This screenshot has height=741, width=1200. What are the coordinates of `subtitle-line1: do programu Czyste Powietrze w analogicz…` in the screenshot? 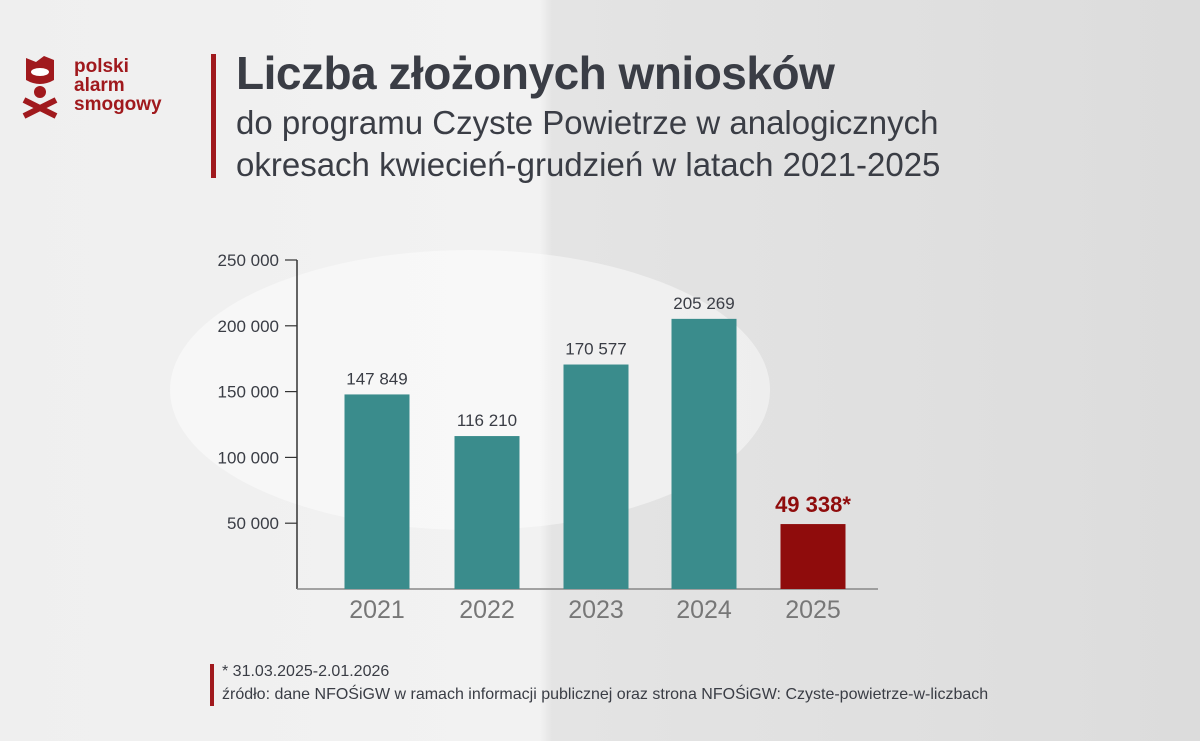 It's located at (587, 122).